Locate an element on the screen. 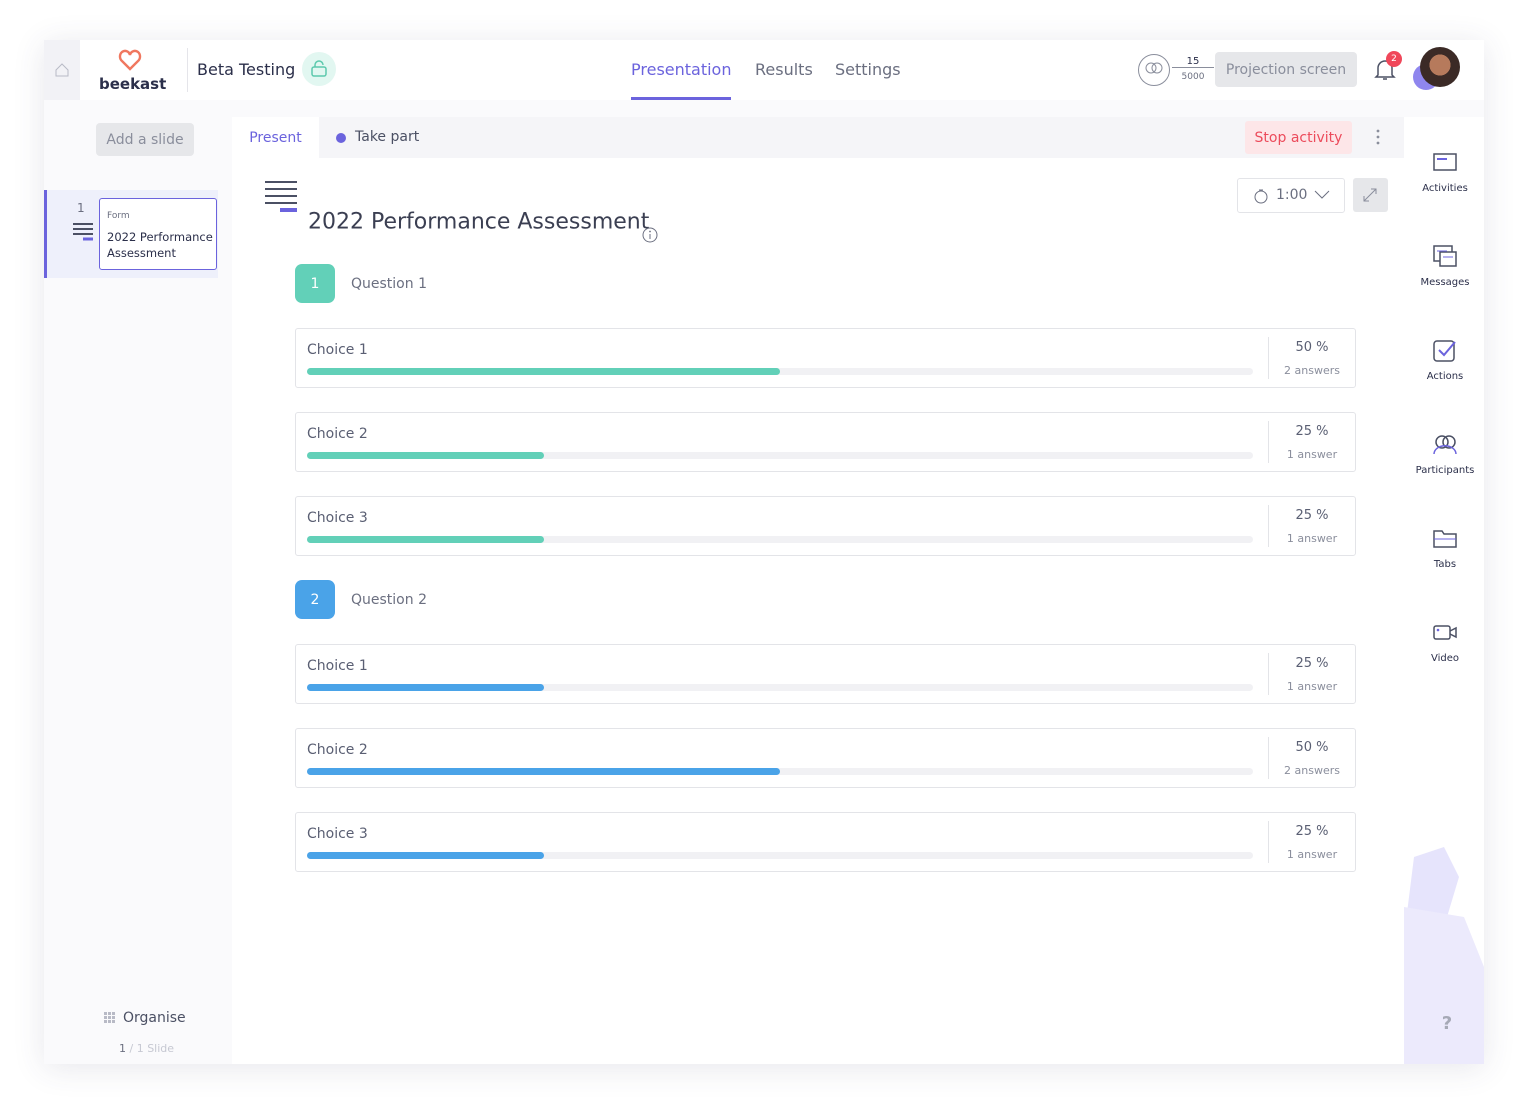 The width and height of the screenshot is (1528, 1112). tool-button: Messages is located at coordinates (1444, 279).